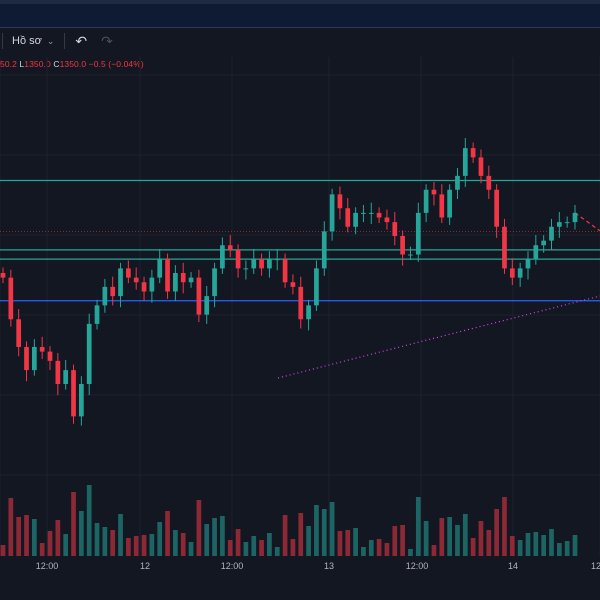 The width and height of the screenshot is (600, 600). Describe the element at coordinates (81, 40) in the screenshot. I see `undo-icon: ↶` at that location.